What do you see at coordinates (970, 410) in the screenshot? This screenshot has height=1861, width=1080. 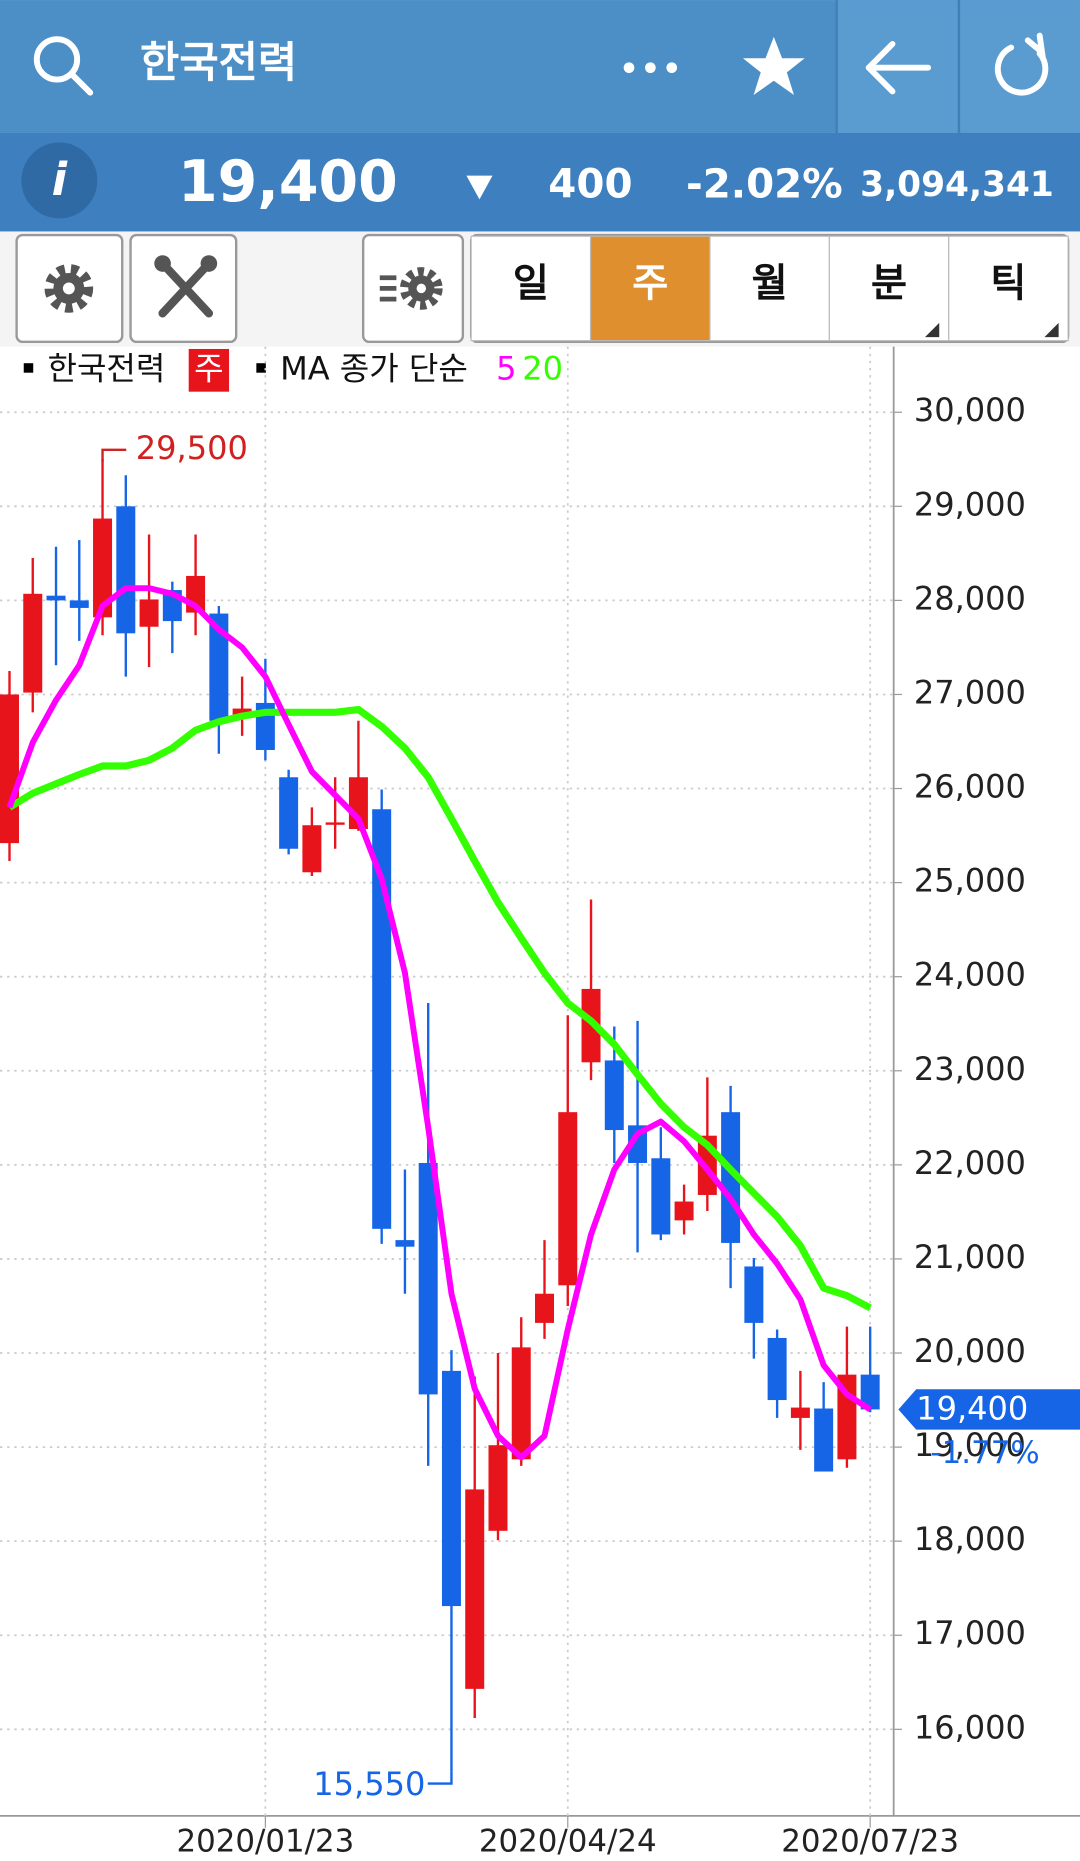 I see `y-tick-label: 30,000` at bounding box center [970, 410].